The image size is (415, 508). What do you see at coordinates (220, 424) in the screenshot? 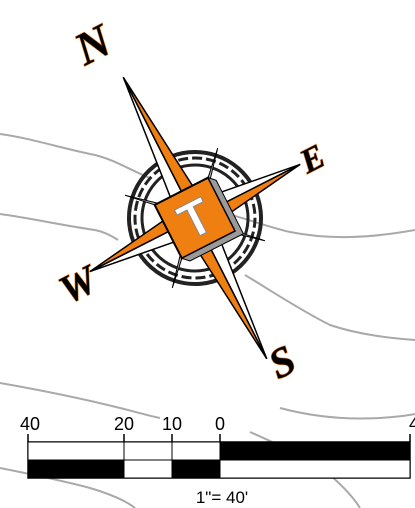
I see `scale-tick-label: 0` at bounding box center [220, 424].